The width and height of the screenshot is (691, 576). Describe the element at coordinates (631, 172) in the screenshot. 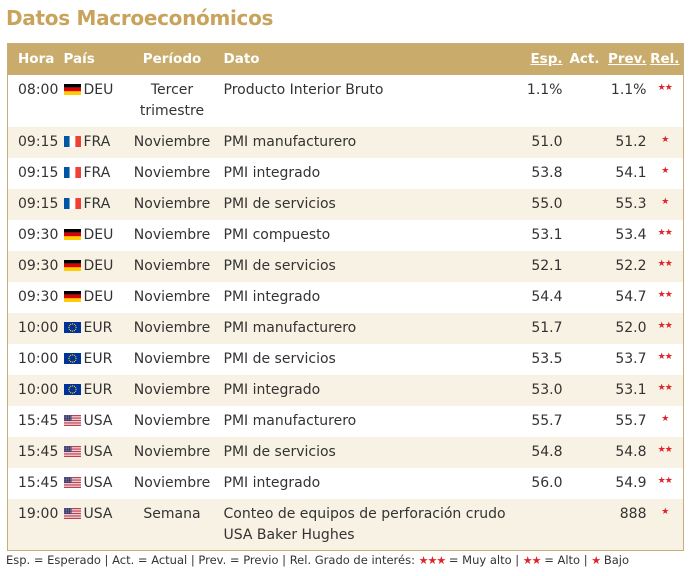

I see `cell-prev: 54.1` at that location.